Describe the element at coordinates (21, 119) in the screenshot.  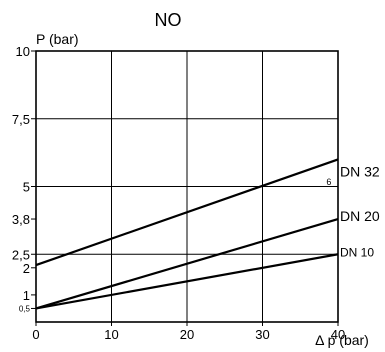
I see `y-tick-label: 7,5` at that location.